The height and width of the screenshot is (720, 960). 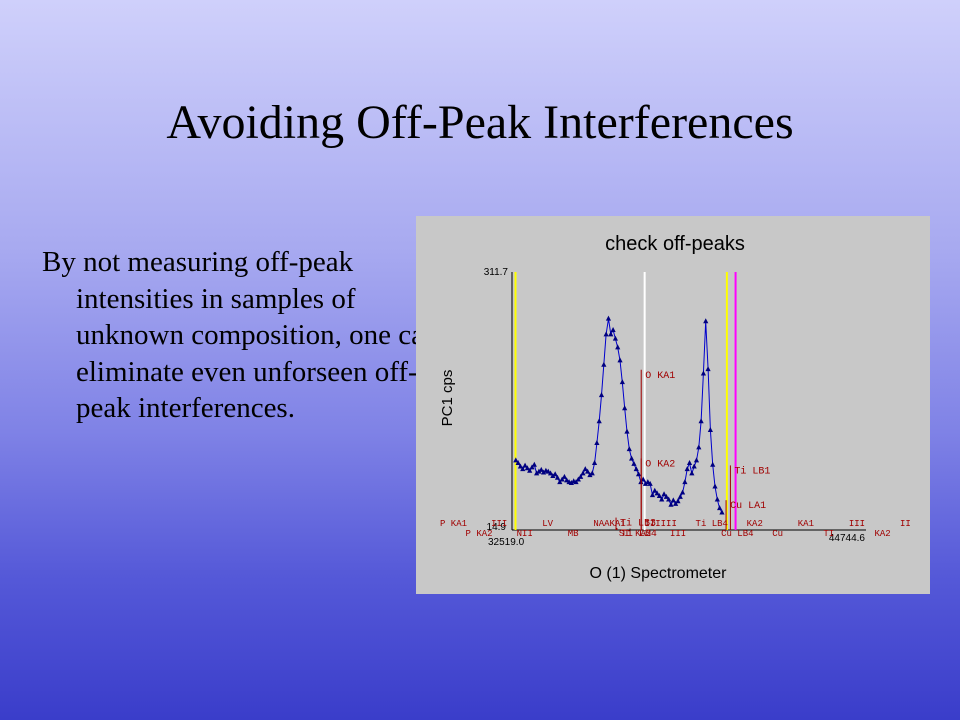 What do you see at coordinates (660, 524) in the screenshot?
I see `baseline-label-8: IIIIII` at bounding box center [660, 524].